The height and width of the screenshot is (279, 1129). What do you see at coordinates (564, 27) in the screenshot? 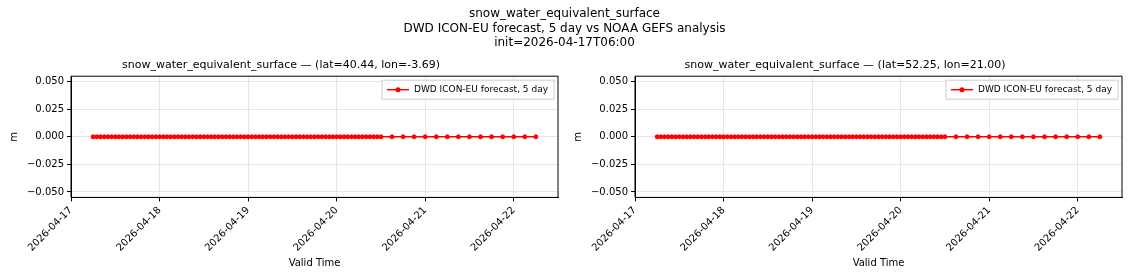
I see `text: DWD ICON-EU forecast, 5 day vs NOAA GEFS analysis` at bounding box center [564, 27].